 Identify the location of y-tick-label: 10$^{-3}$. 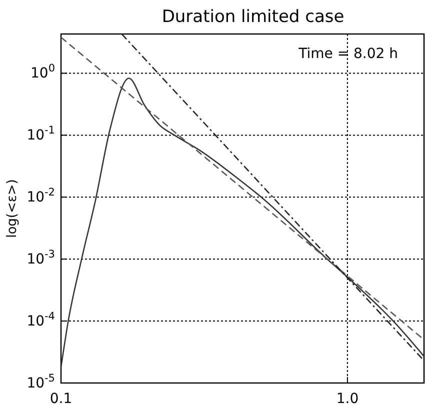
(40, 258).